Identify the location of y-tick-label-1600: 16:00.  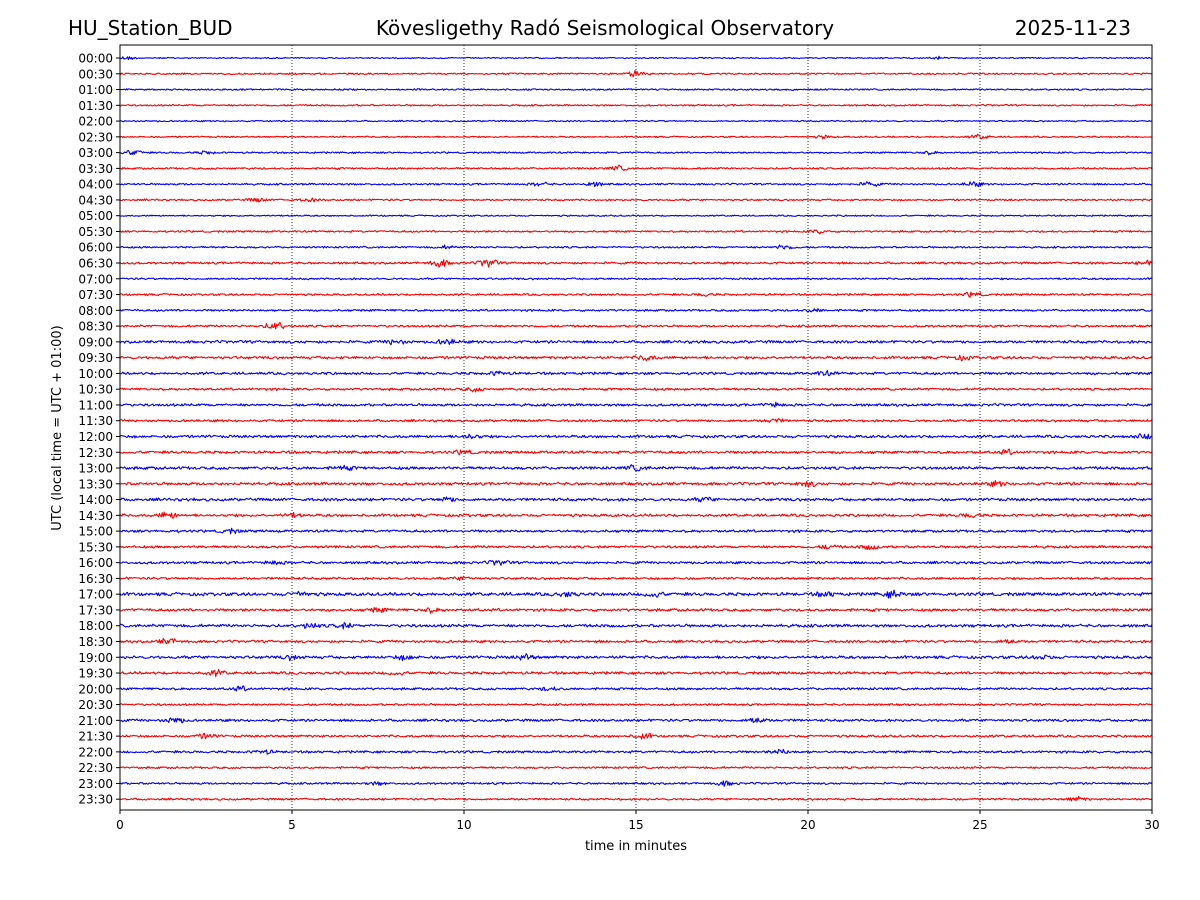
(95, 563).